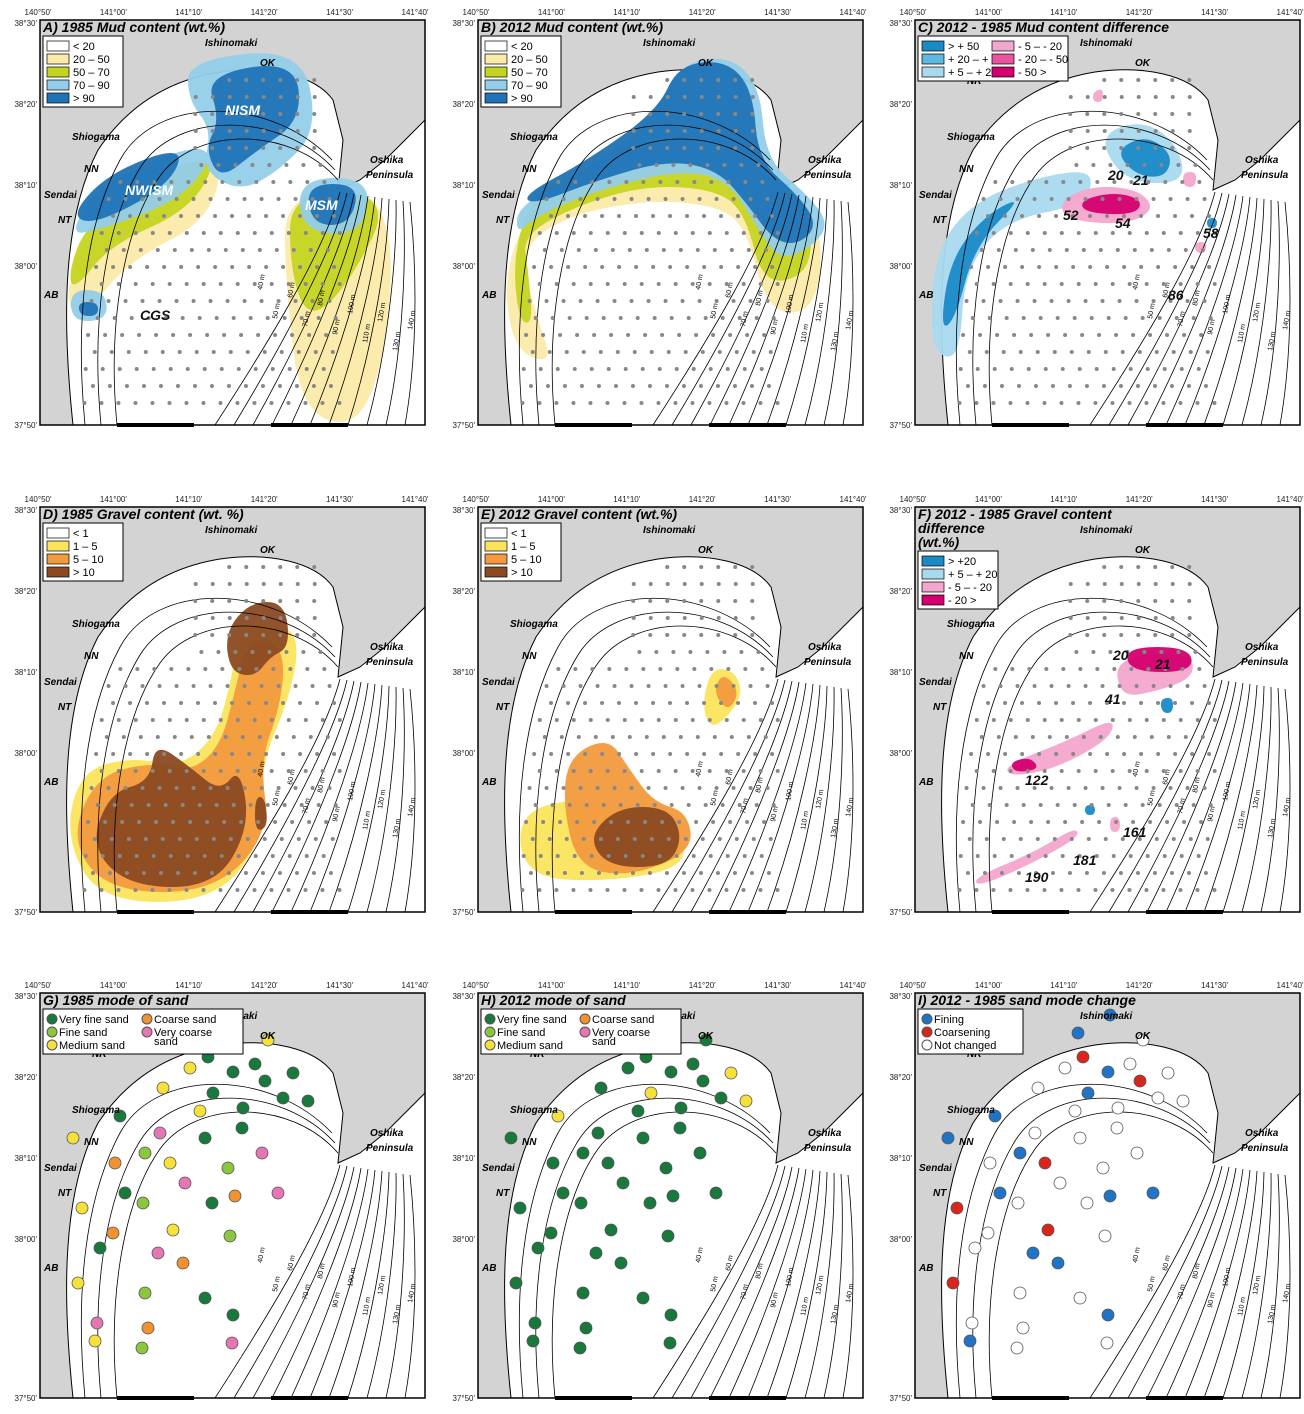  Describe the element at coordinates (1290, 985) in the screenshot. I see `lon-tick-label: 141°40'` at that location.